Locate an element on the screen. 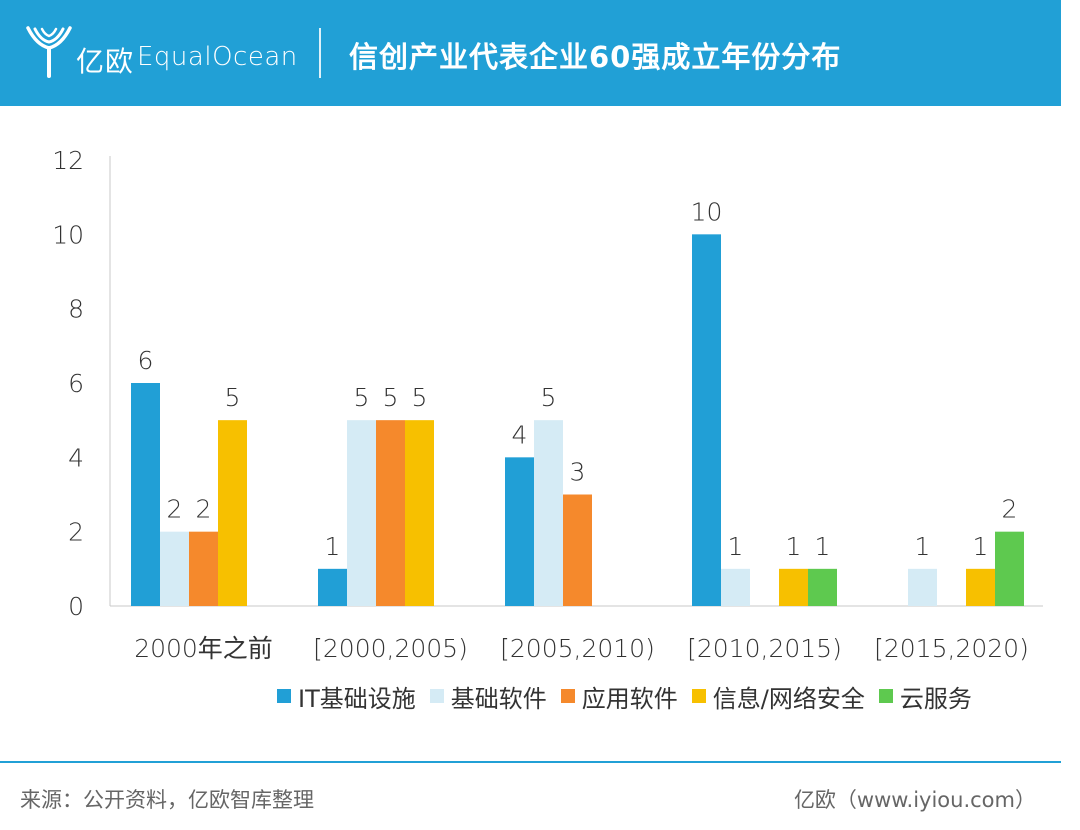  x-tick-label: [2015,2020) is located at coordinates (951, 648).